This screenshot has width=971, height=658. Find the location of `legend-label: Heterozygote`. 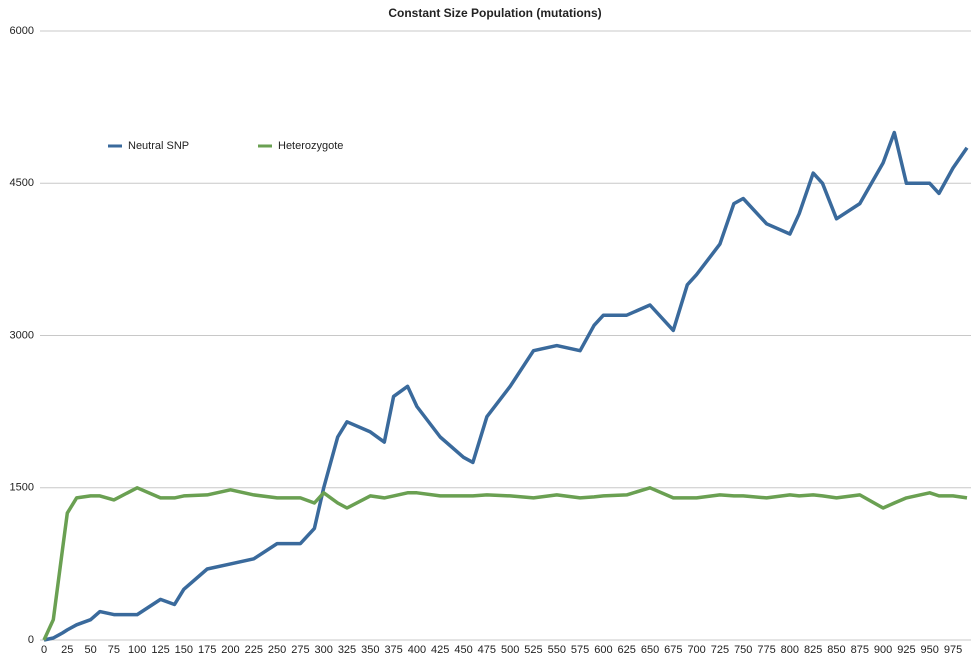

legend-label: Heterozygote is located at coordinates (310, 146).